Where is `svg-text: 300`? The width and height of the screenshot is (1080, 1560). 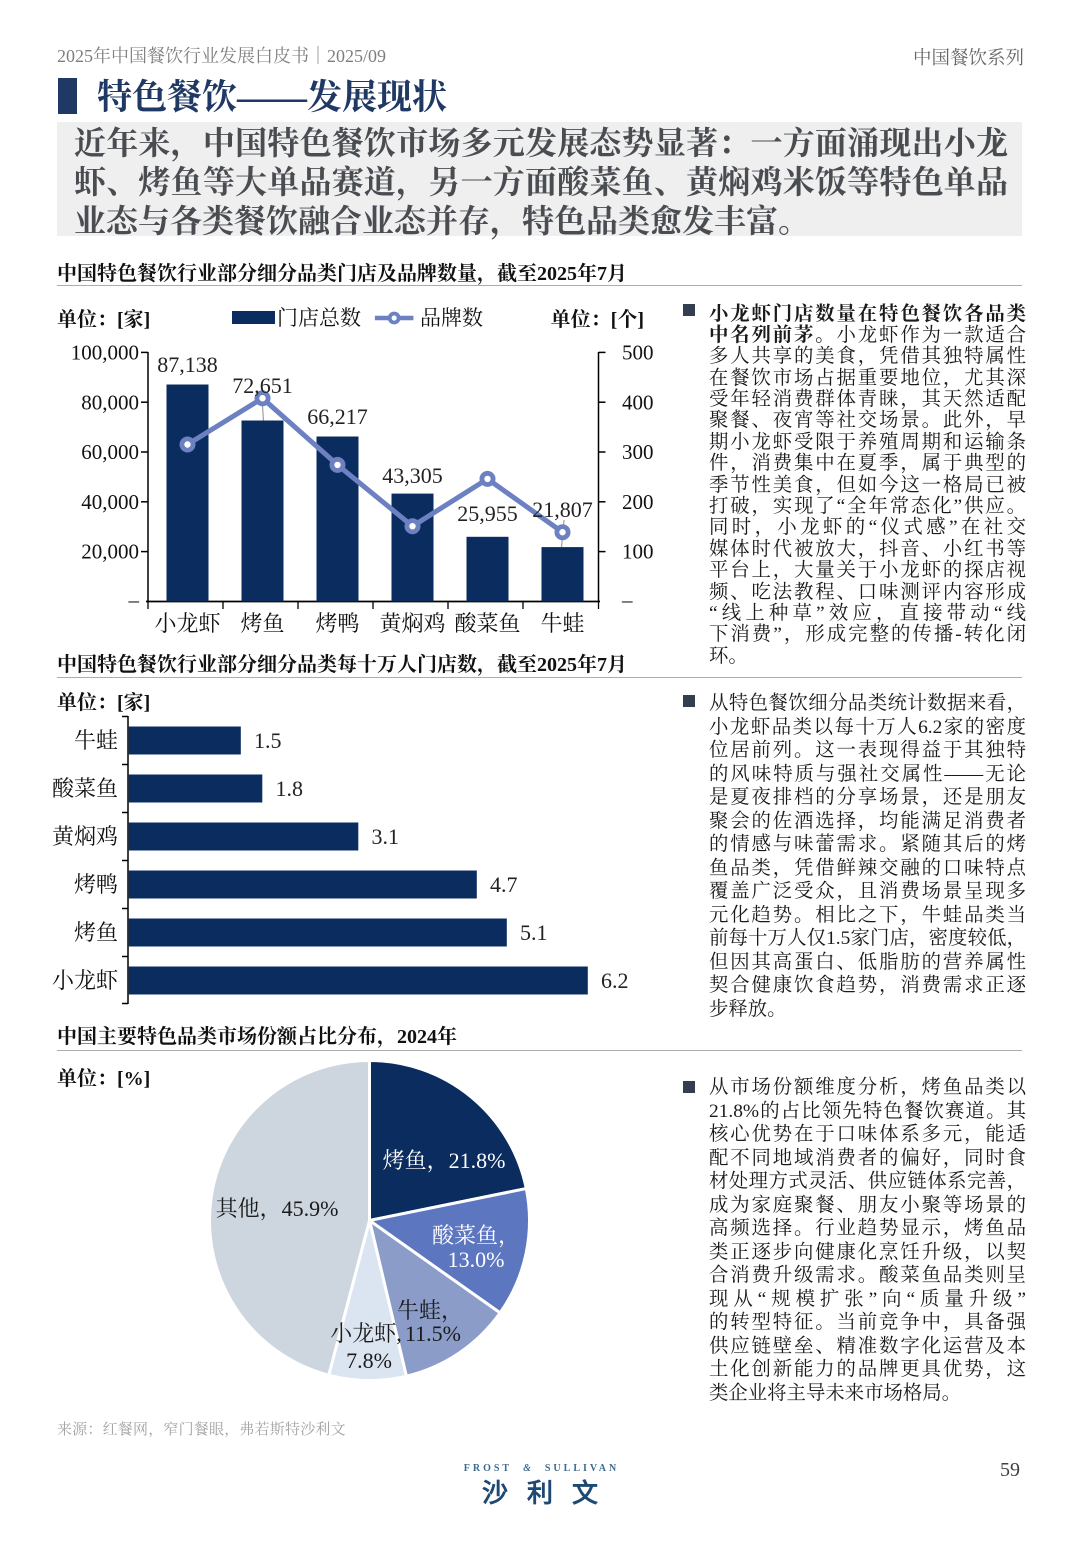
svg-text: 300 is located at coordinates (638, 452).